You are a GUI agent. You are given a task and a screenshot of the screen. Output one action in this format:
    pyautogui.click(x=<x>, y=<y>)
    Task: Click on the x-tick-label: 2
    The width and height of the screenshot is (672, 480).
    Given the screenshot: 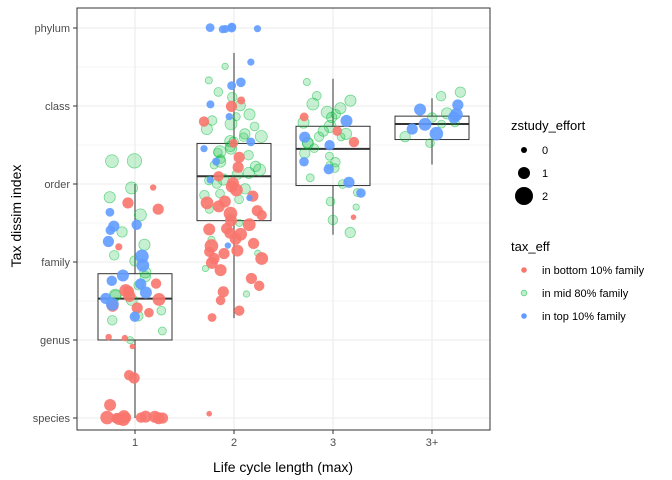 What is the action you would take?
    pyautogui.click(x=234, y=443)
    